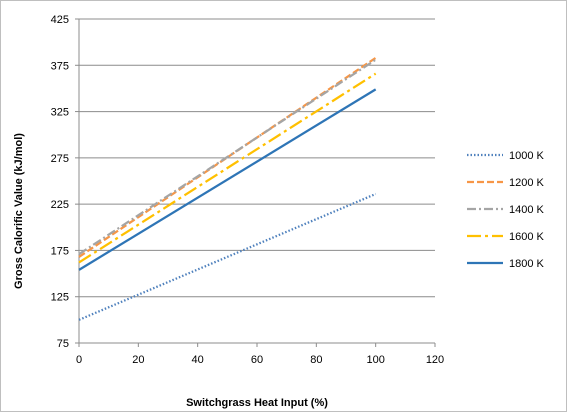 The image size is (567, 412). I want to click on x-axis-title: Switchgrass Heat Input (%), so click(257, 403).